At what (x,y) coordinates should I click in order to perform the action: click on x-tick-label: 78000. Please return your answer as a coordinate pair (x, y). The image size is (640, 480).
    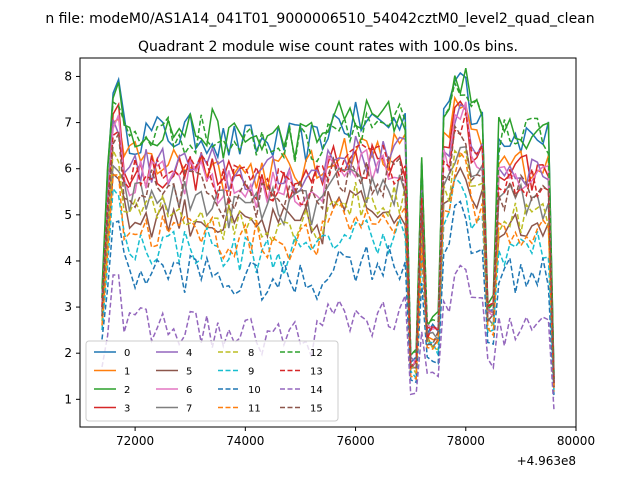
    Looking at the image, I should click on (466, 441).